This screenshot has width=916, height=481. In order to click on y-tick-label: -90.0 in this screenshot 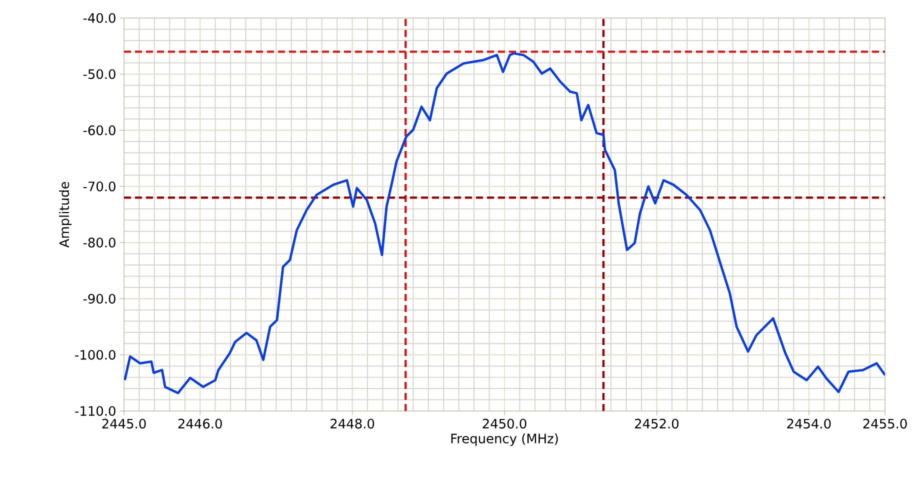, I will do `click(99, 299)`.